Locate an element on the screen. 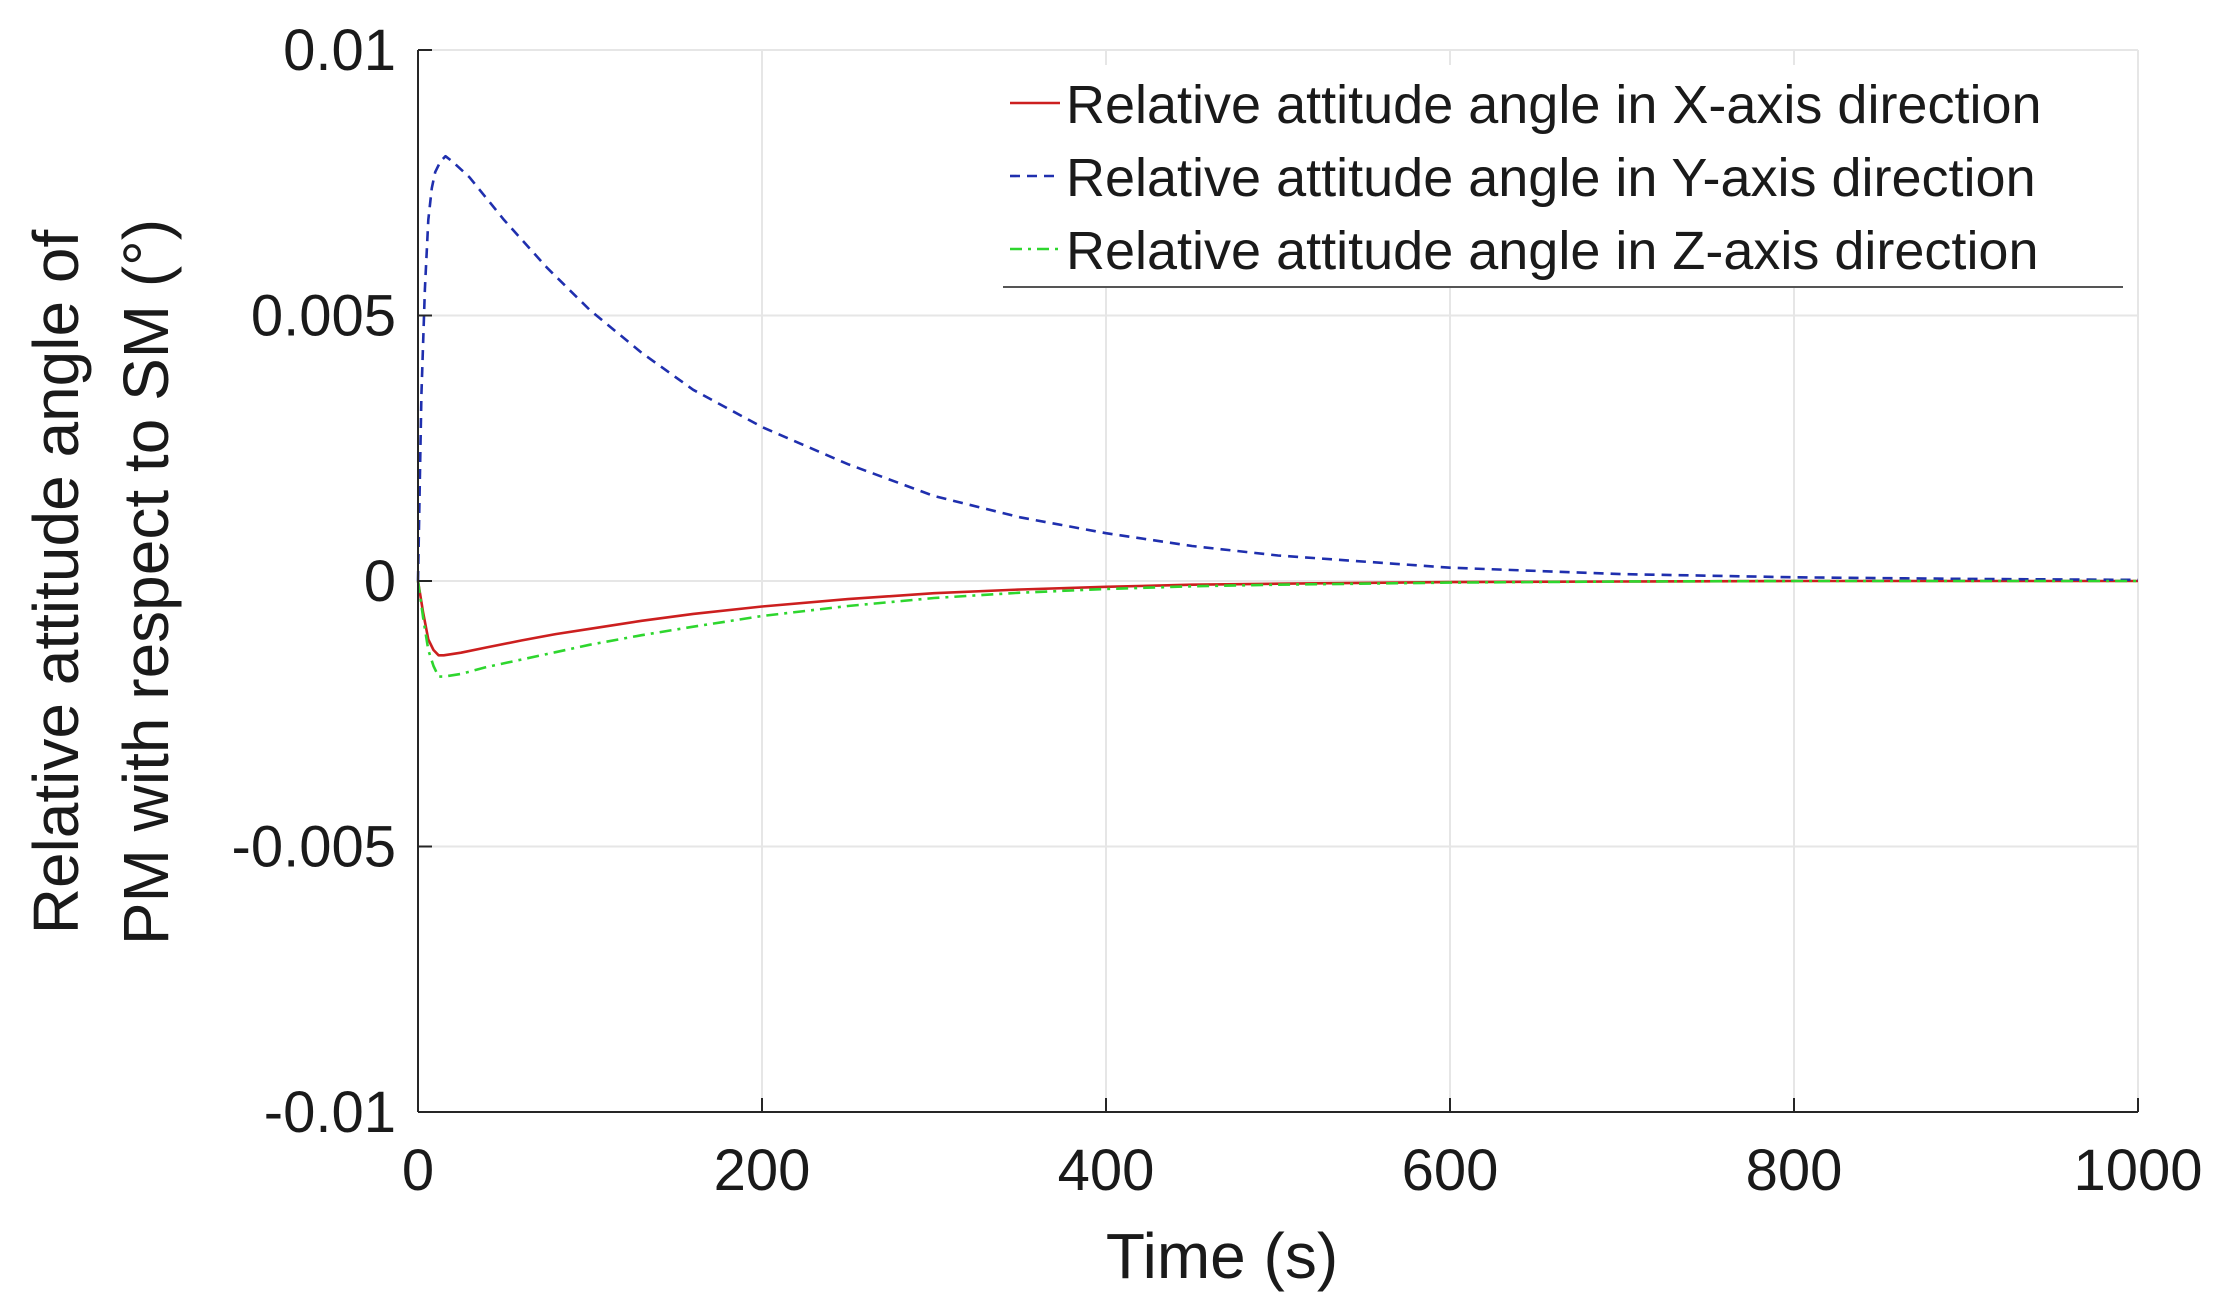 This screenshot has height=1312, width=2226. y-tick-label: -0.005 is located at coordinates (314, 847).